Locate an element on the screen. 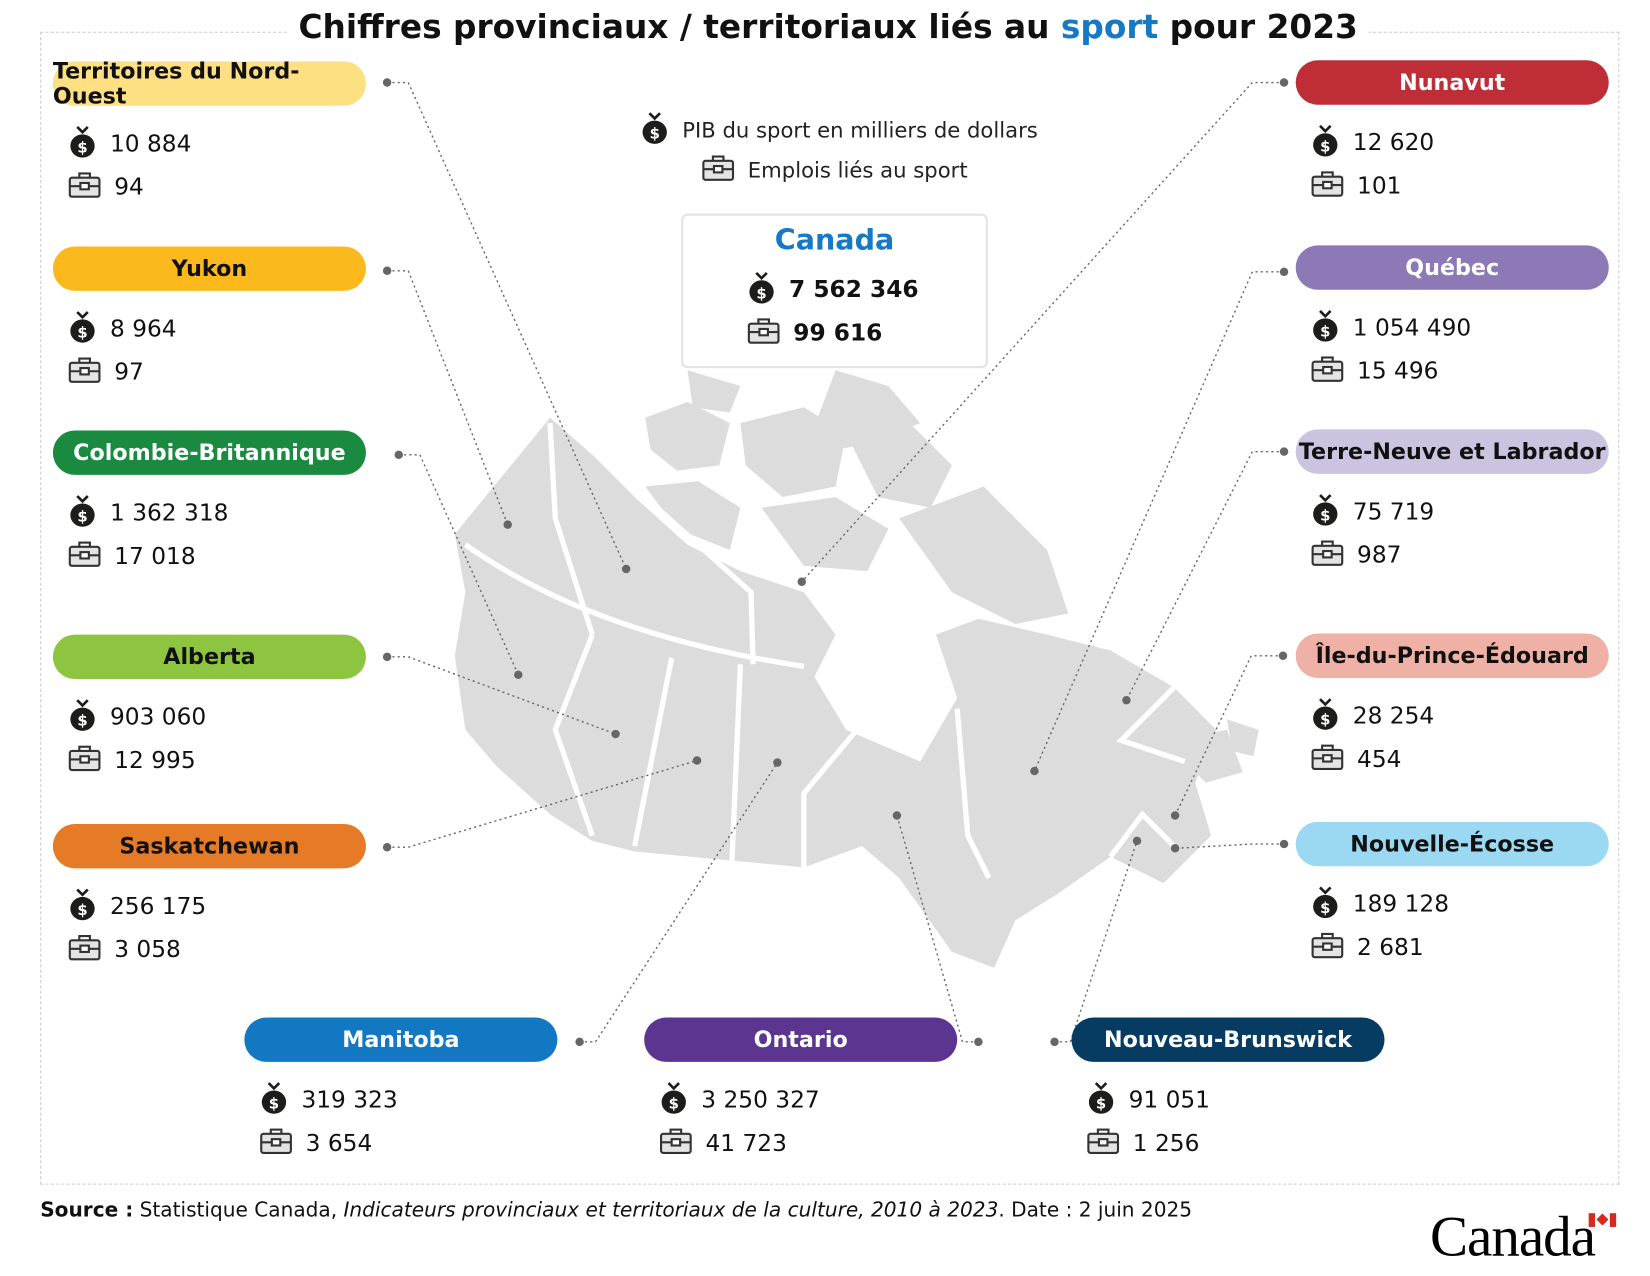 The width and height of the screenshot is (1650, 1276). map-point-yukon is located at coordinates (507, 524).